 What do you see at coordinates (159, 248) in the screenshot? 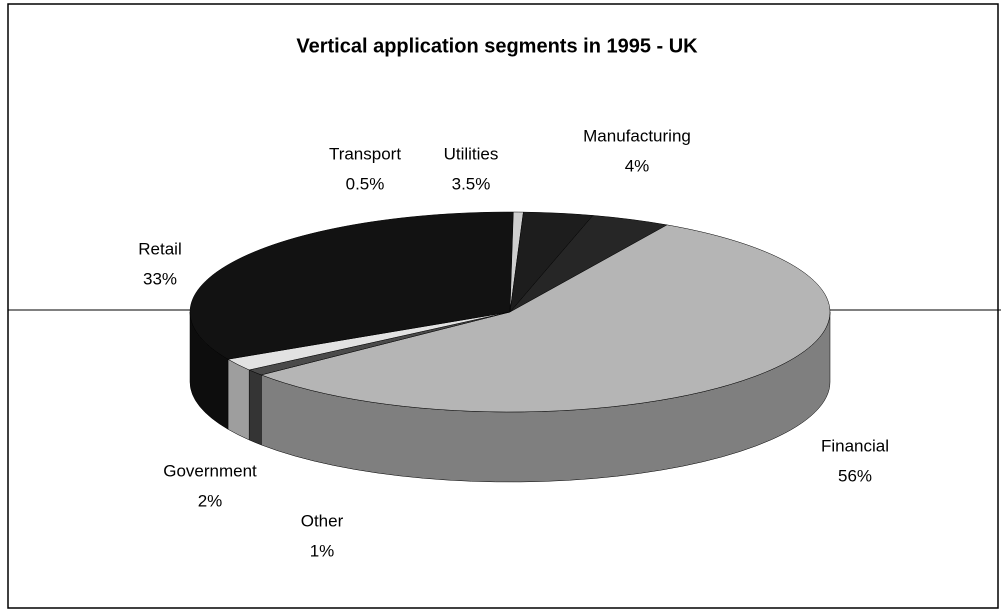
I see `slice-label: Retail` at bounding box center [159, 248].